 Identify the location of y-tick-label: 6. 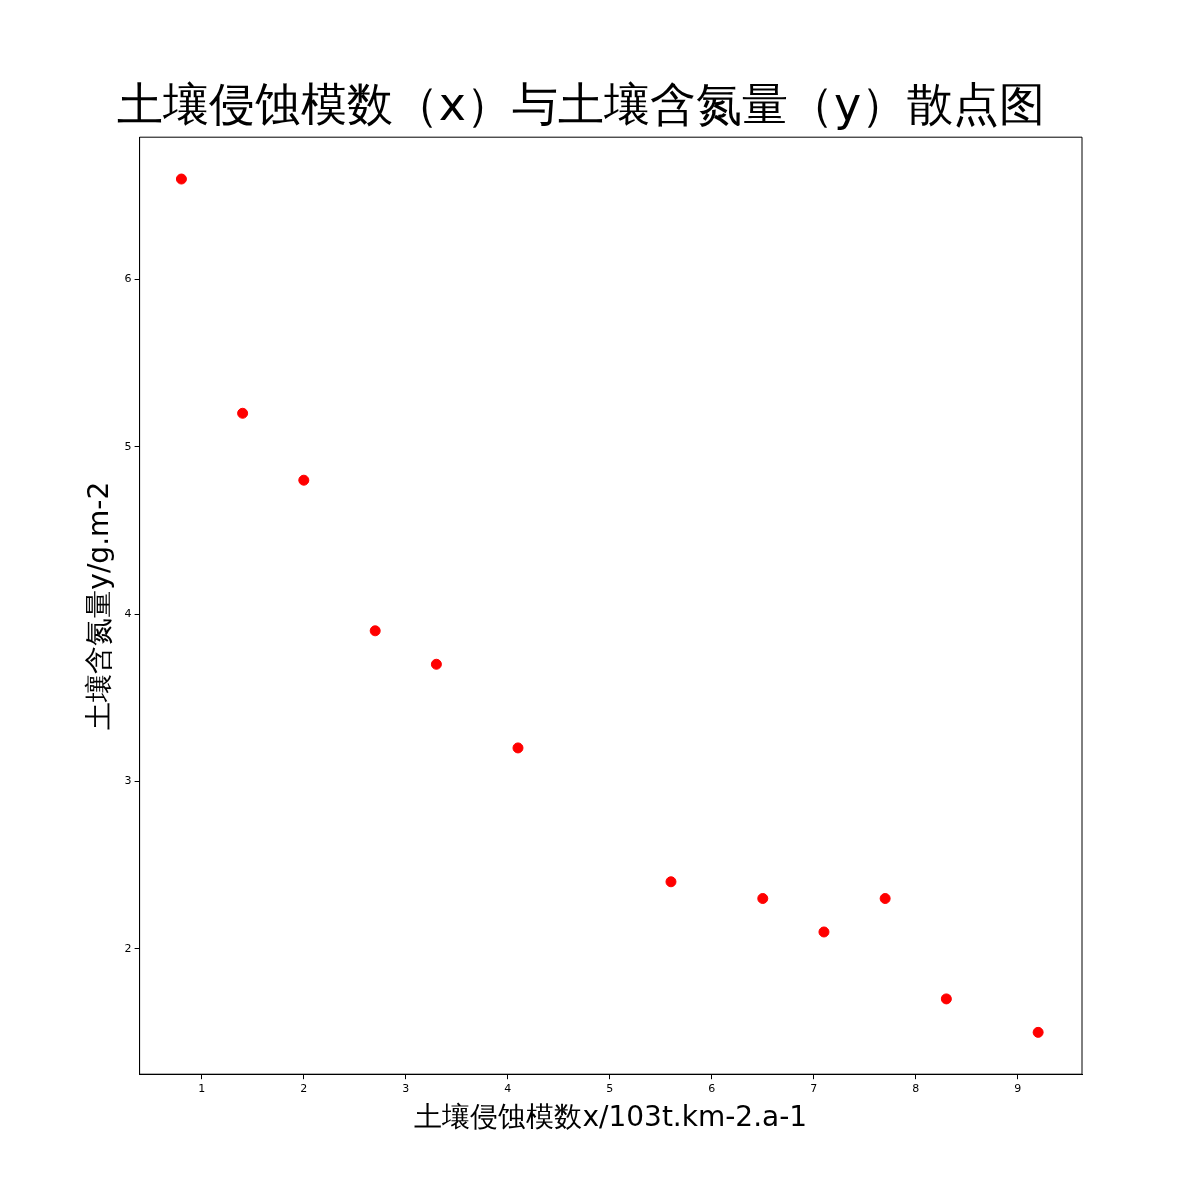
(128, 279).